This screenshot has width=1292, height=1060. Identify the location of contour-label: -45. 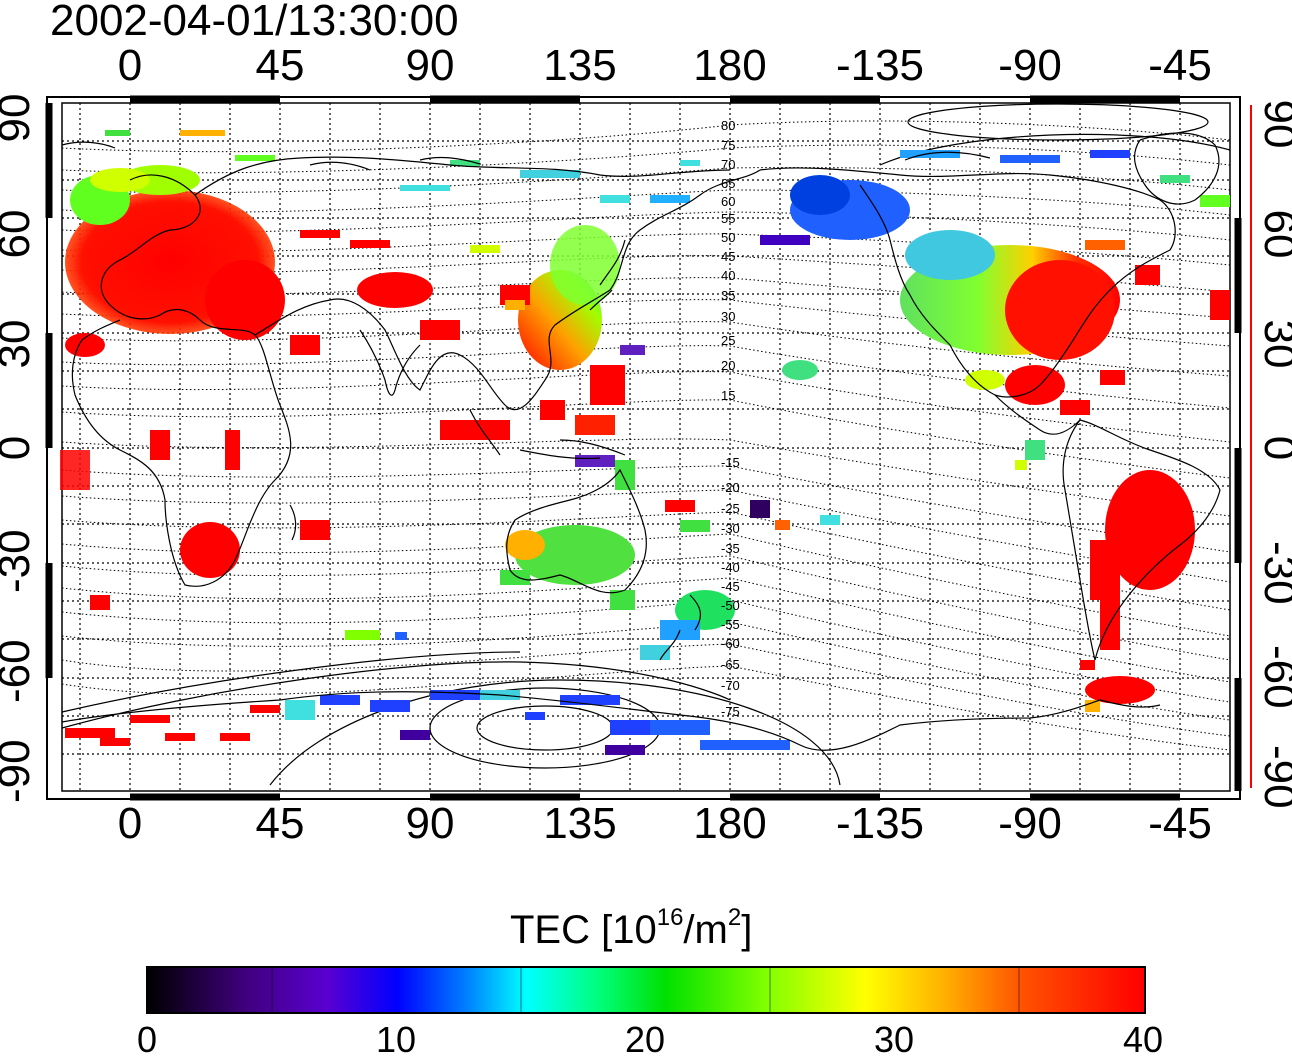
(730, 586).